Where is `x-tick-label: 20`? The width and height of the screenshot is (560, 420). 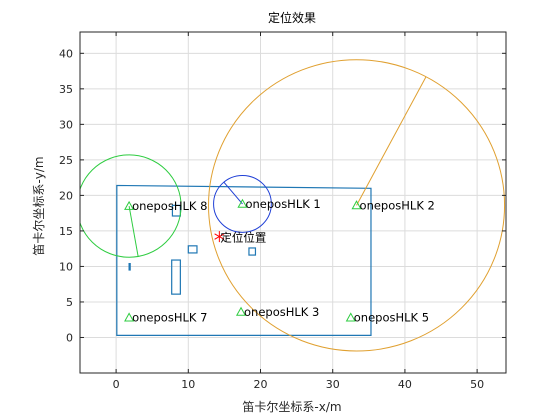 x-tick-label: 20 is located at coordinates (261, 384).